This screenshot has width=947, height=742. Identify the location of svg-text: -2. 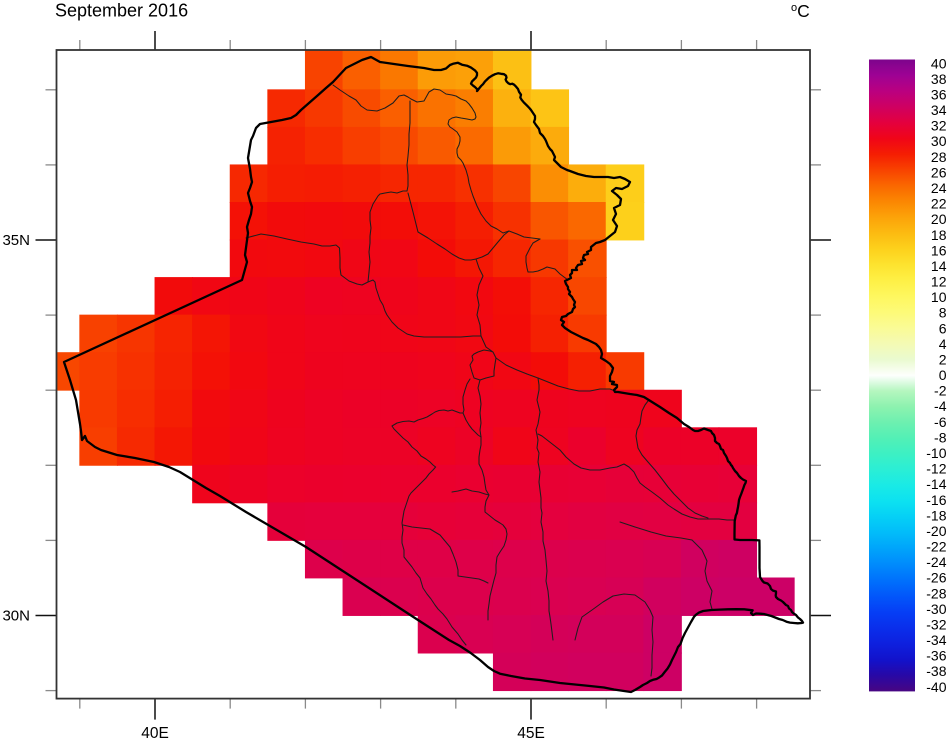
(940, 391).